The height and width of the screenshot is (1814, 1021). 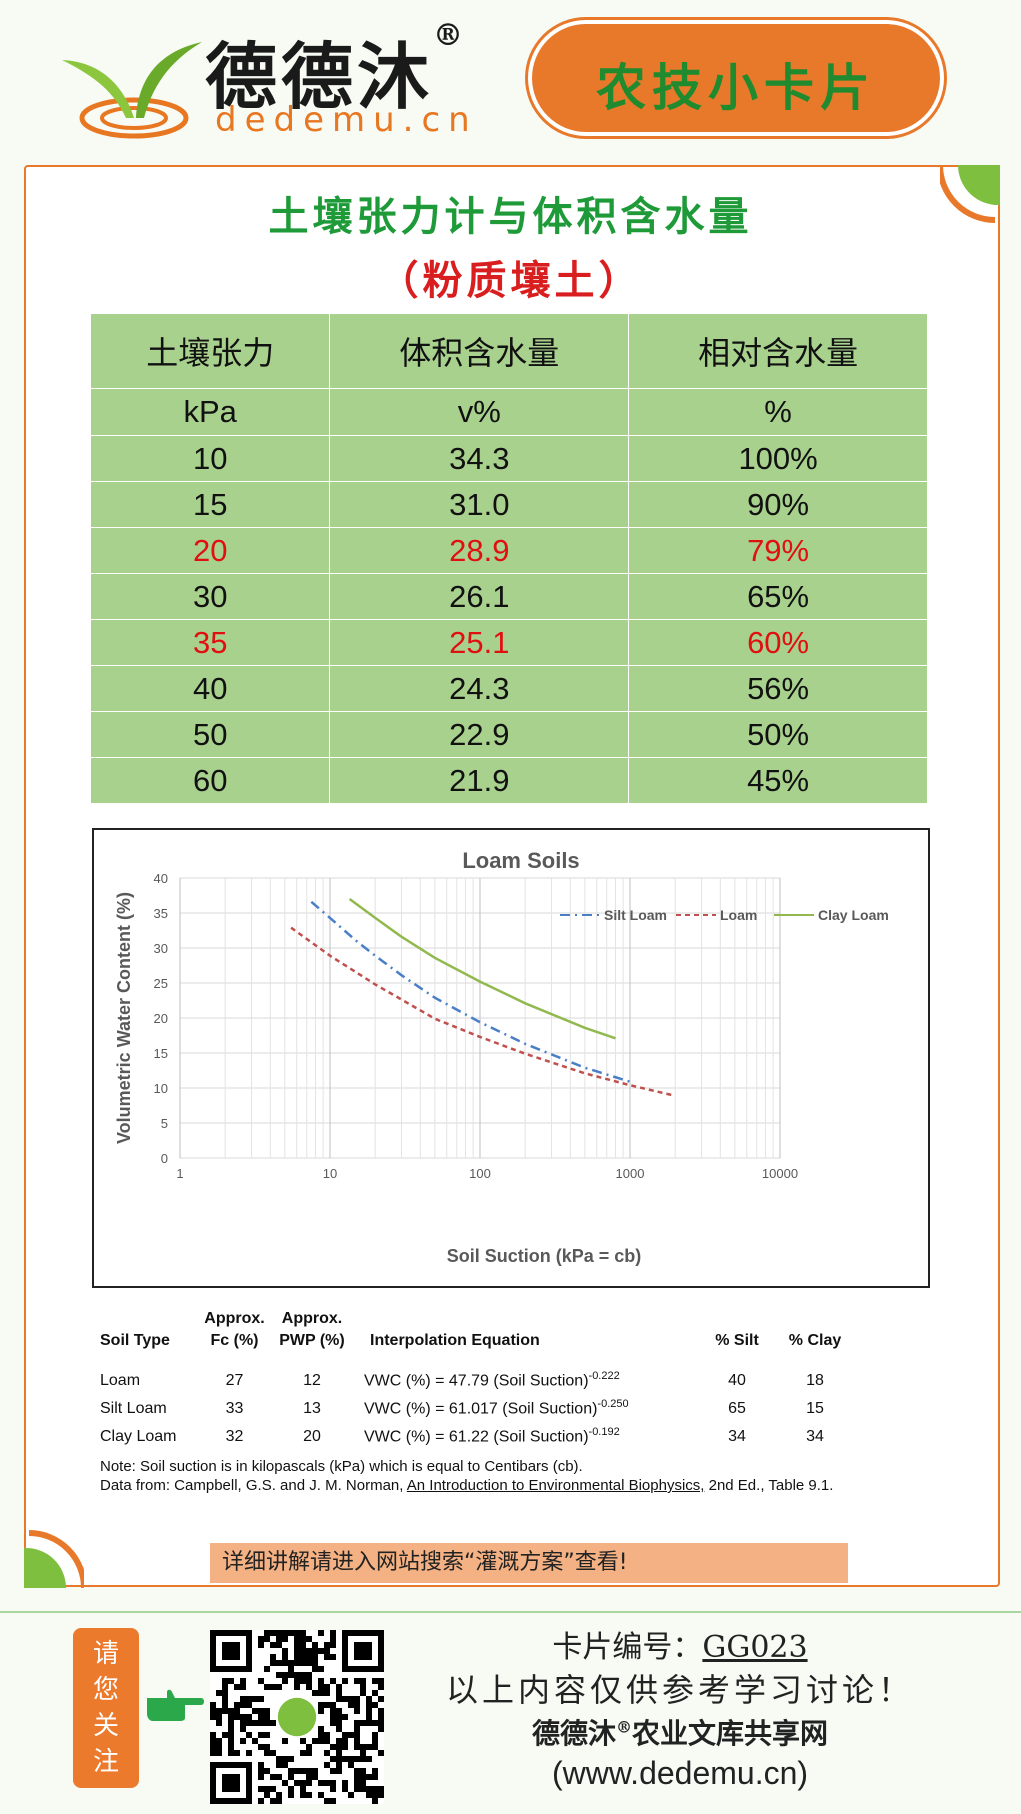 I want to click on table-cell: 24.3, so click(x=479, y=688).